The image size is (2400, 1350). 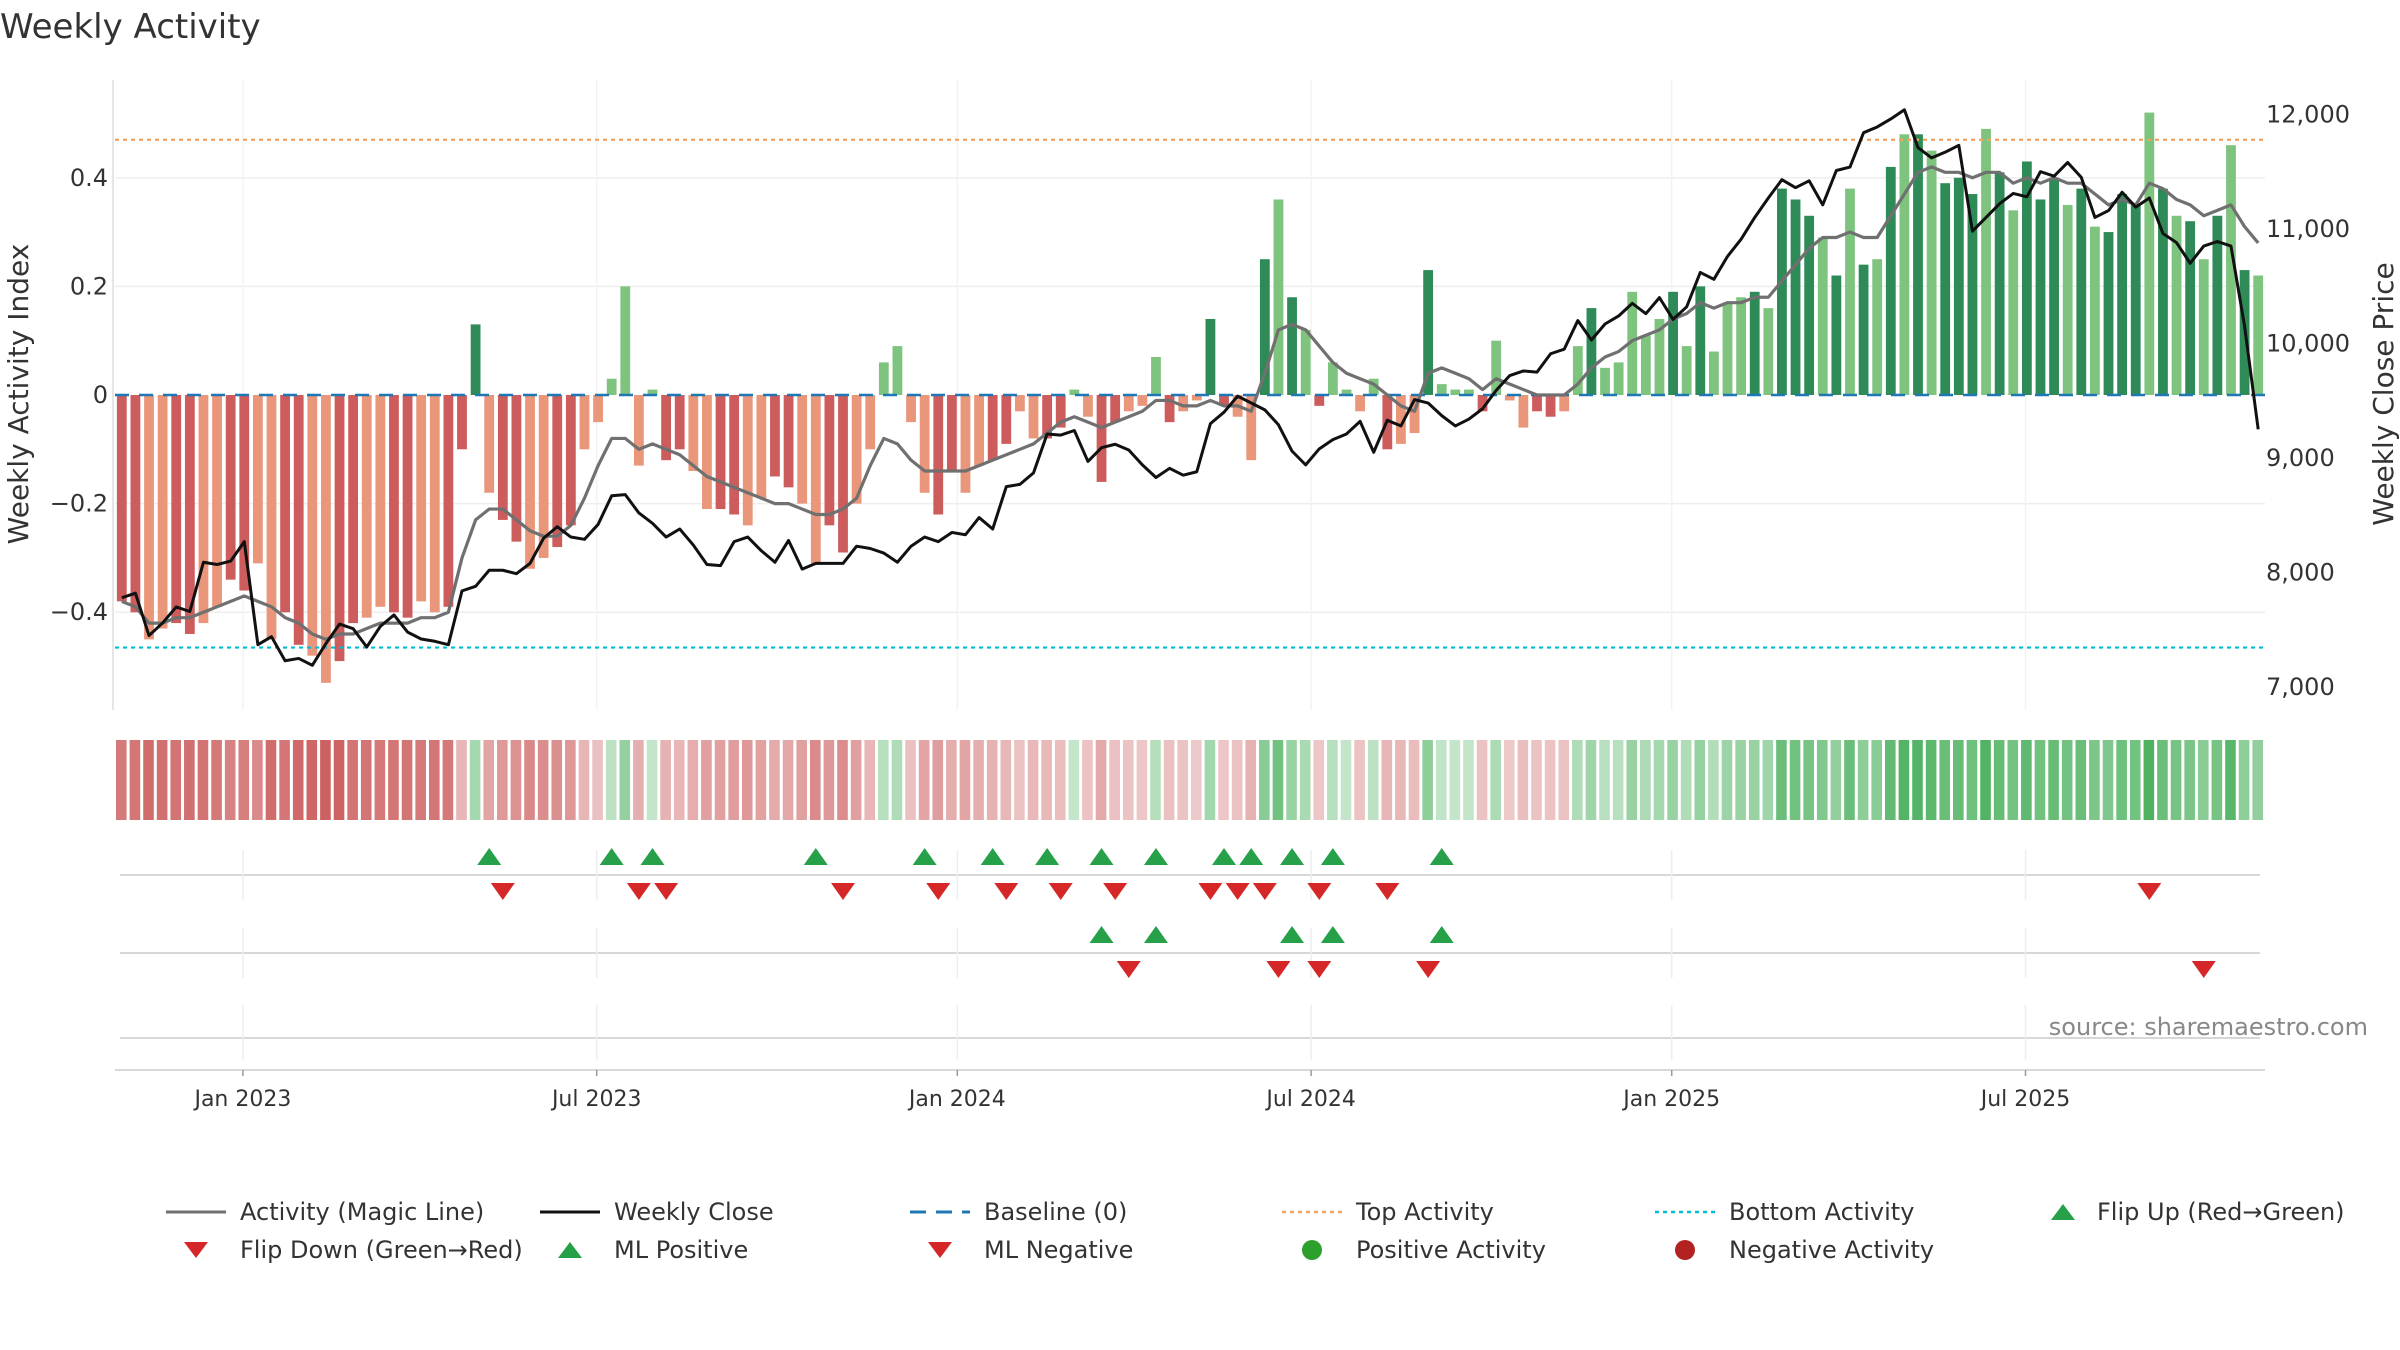 I want to click on legend-item-negative-activity: Negative Activity, so click(x=1794, y=1250).